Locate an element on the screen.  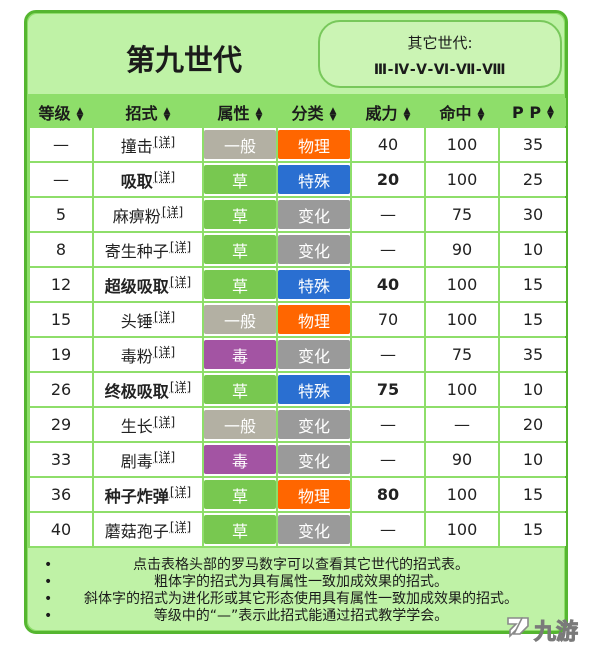
column-header-label: P P is located at coordinates (527, 112).